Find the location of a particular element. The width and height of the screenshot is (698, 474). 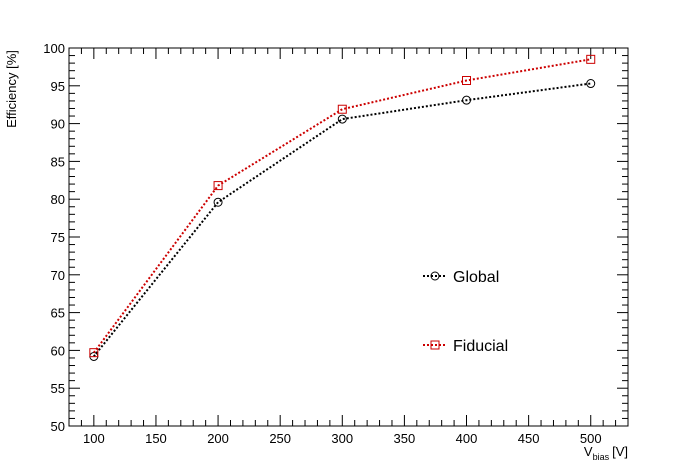

y-tick-label: 55 is located at coordinates (58, 388).